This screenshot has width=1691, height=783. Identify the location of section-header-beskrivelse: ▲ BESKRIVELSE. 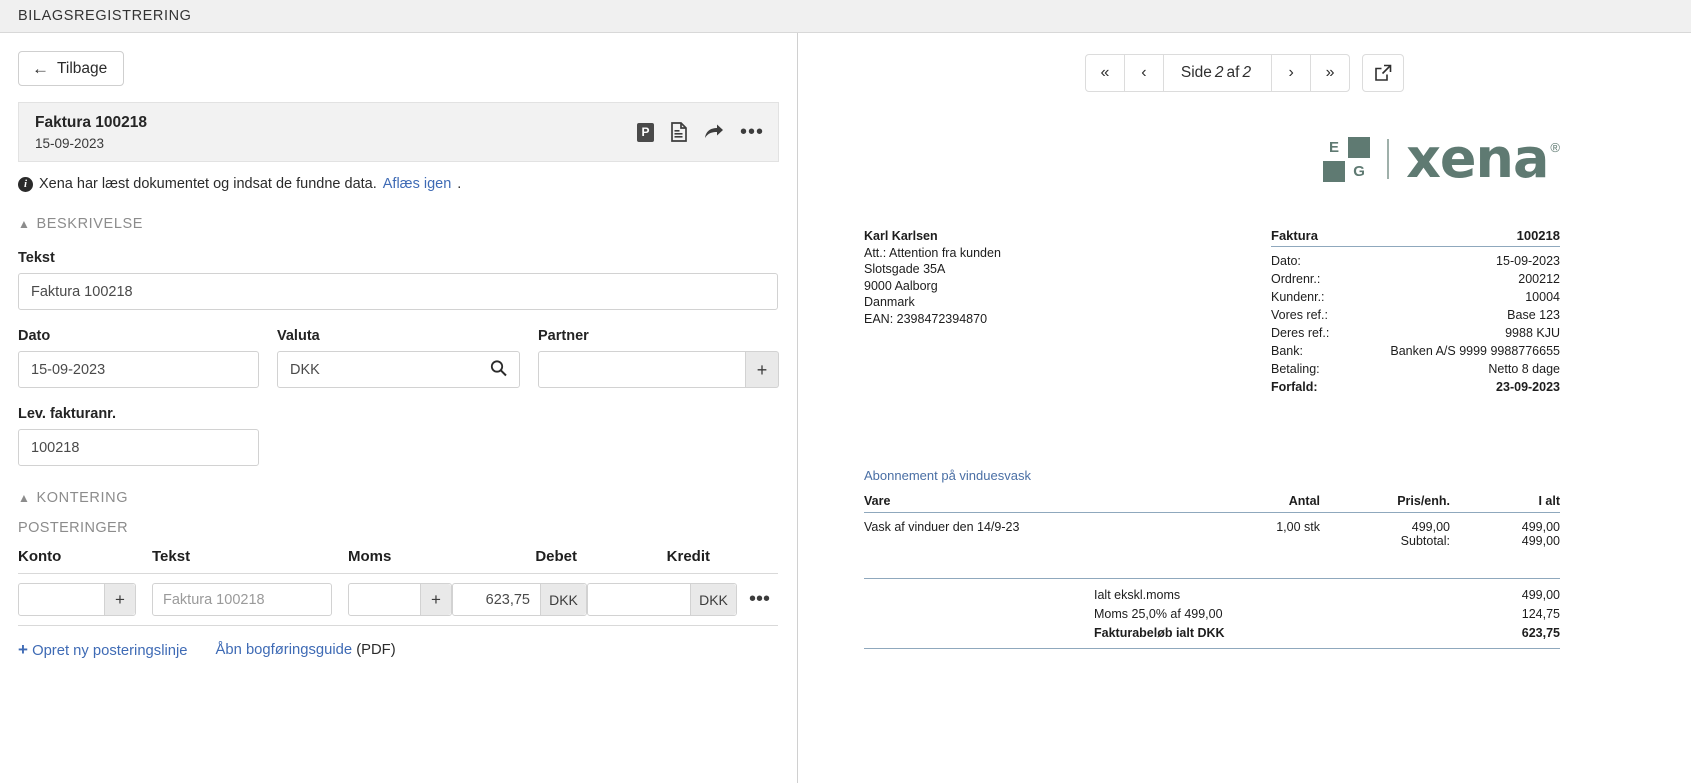
(398, 224).